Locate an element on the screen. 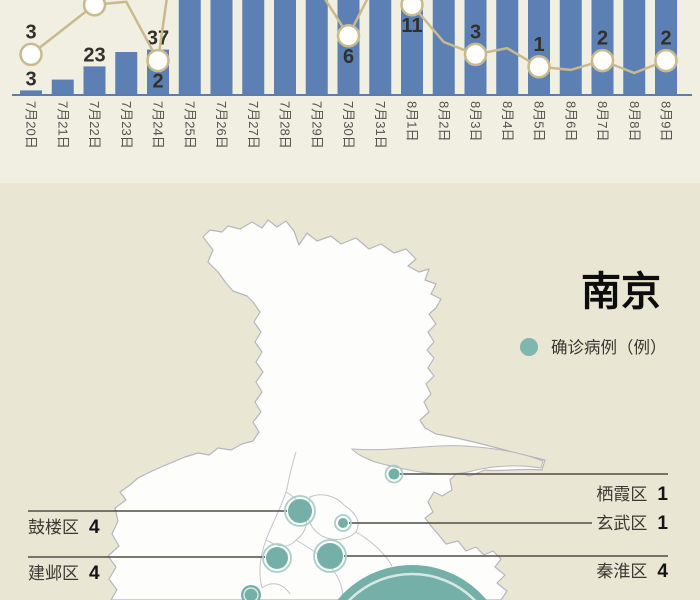 This screenshot has width=700, height=600. map-title: 南京 is located at coordinates (621, 292).